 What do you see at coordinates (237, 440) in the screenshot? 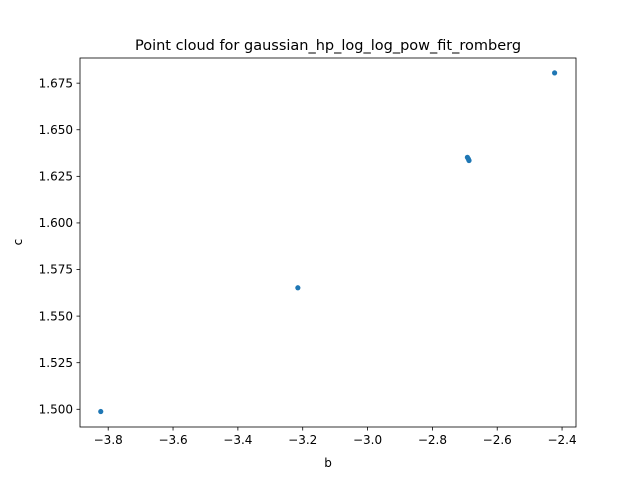
I see `x-tick-label: −3.4` at bounding box center [237, 440].